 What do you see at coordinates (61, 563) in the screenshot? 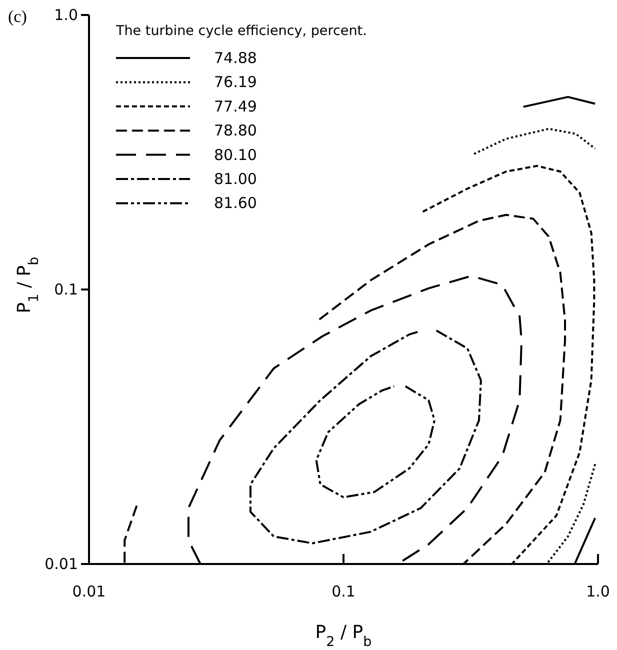
I see `y-tick-label: 0.01` at bounding box center [61, 563].